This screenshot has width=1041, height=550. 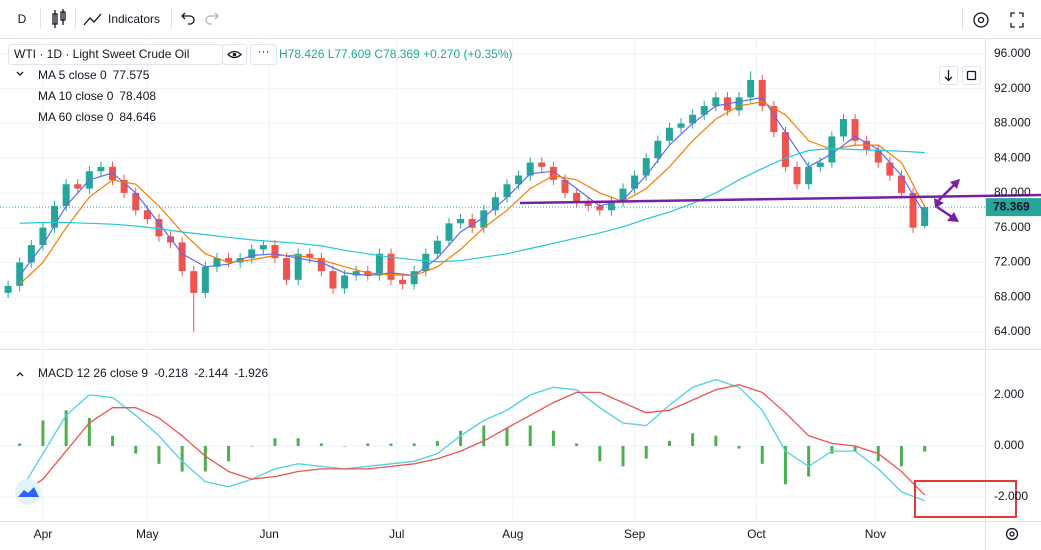 What do you see at coordinates (1012, 227) in the screenshot?
I see `y-tick-label: 76.000` at bounding box center [1012, 227].